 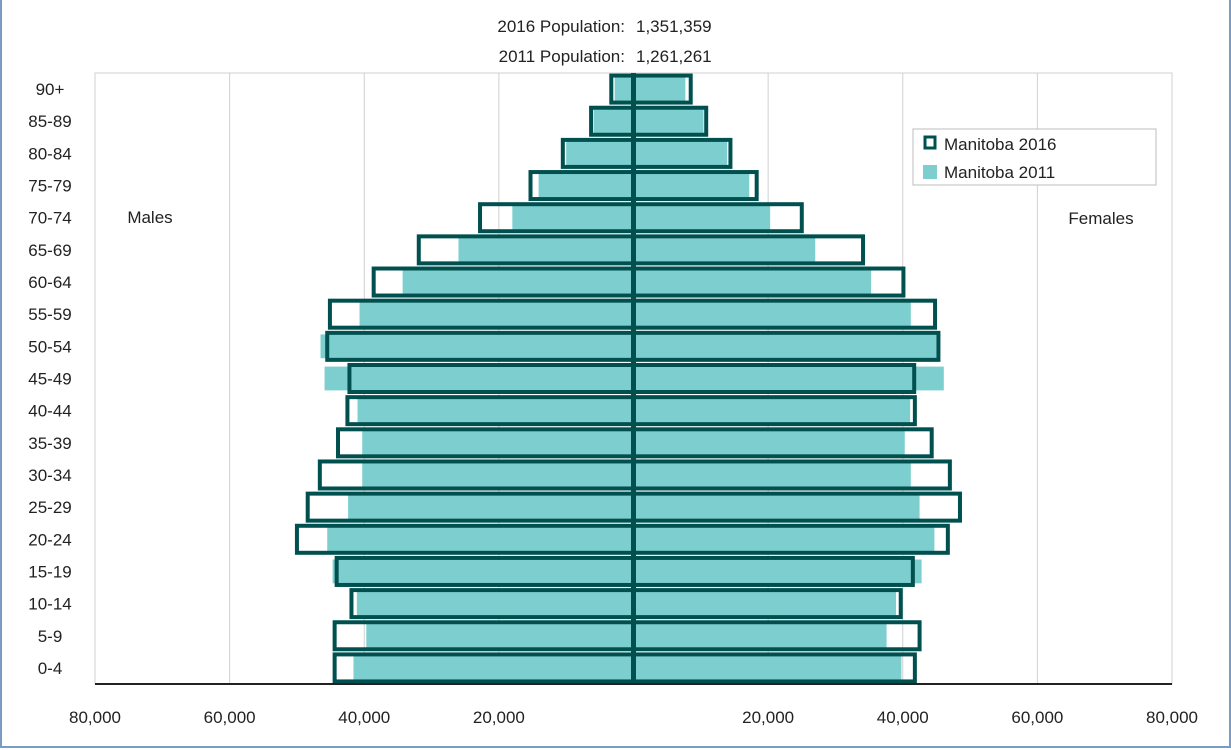 I want to click on y-tick-label: 15-19, so click(x=49, y=571).